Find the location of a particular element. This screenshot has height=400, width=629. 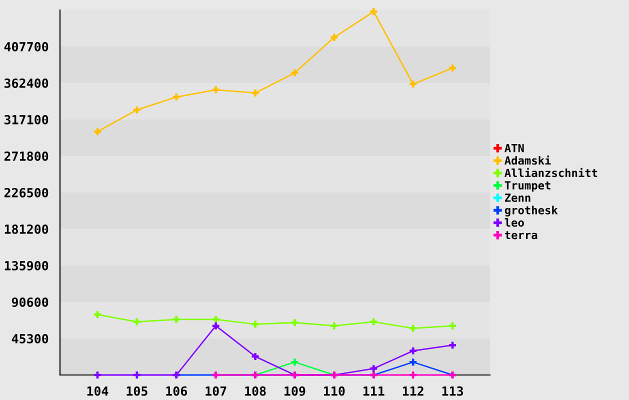

x-tick-label: 106 is located at coordinates (176, 391).